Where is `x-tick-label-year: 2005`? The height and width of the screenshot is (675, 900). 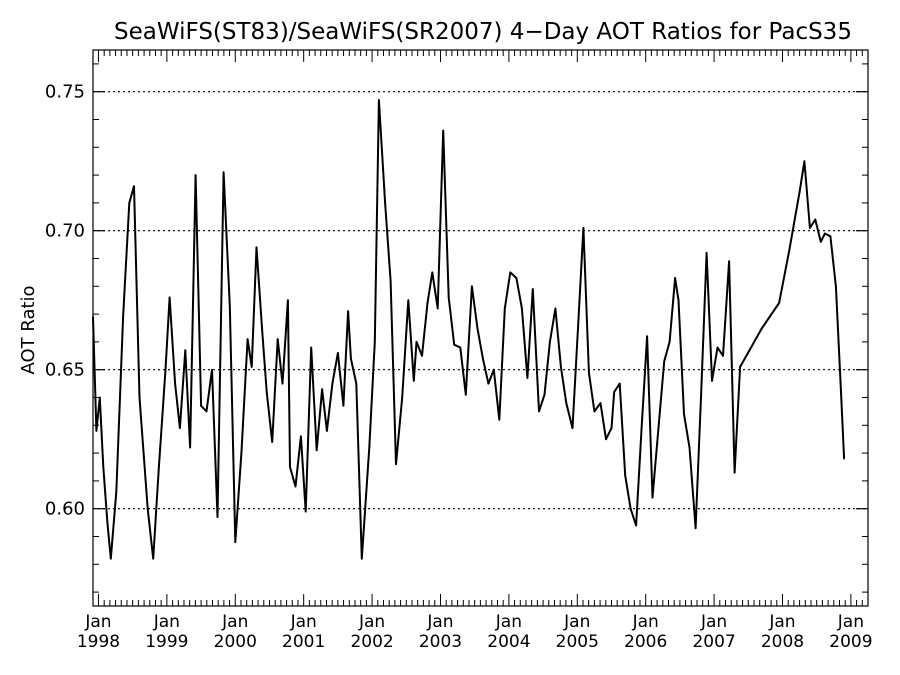
x-tick-label-year: 2005 is located at coordinates (577, 642).